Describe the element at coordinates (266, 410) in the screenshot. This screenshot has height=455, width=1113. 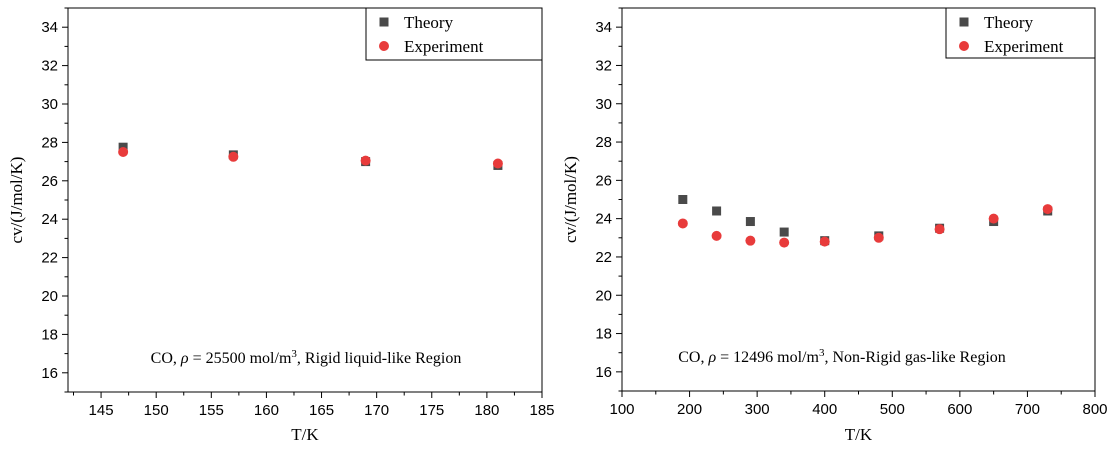
I see `x-tick-label: 160` at that location.